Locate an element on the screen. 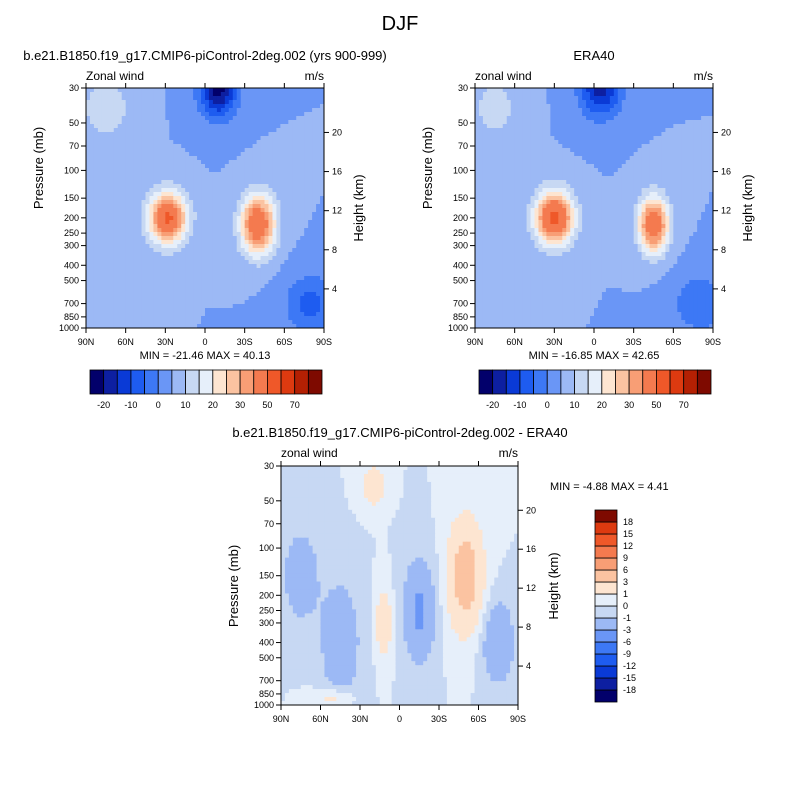 The height and width of the screenshot is (800, 800). x-tick-label: 90S is located at coordinates (324, 342).